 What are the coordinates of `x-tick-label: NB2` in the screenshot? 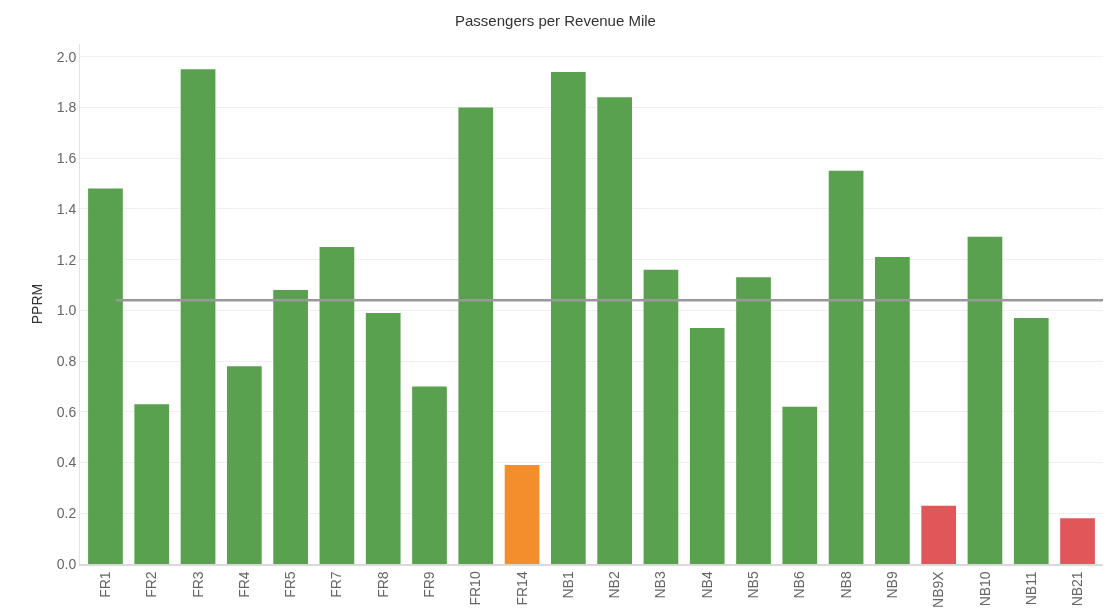 It's located at (614, 585).